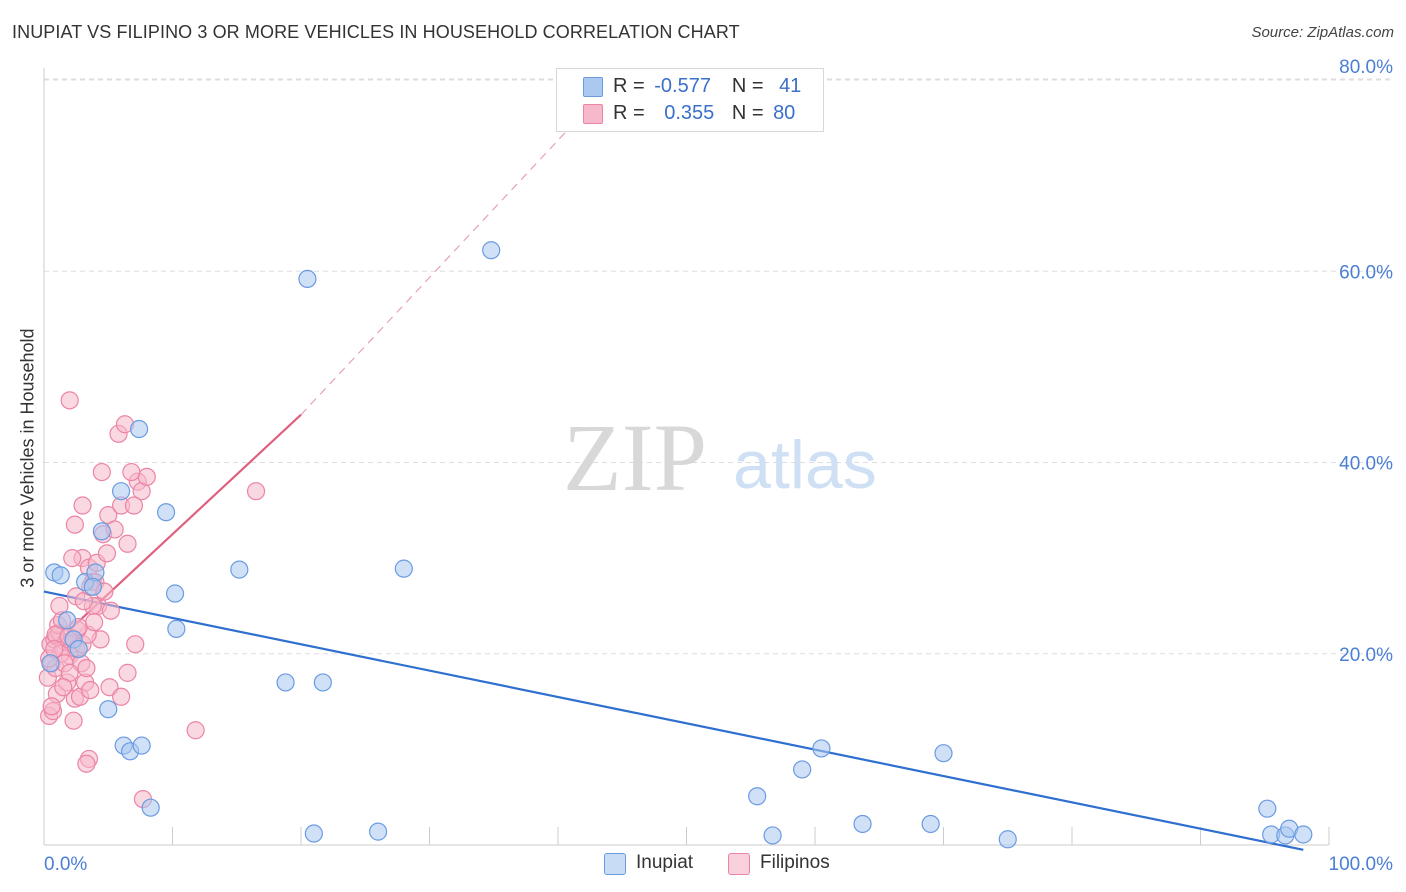  I want to click on stats-legend: R = -0.577 N = 41 R = 0.355 N = 80, so click(690, 100).